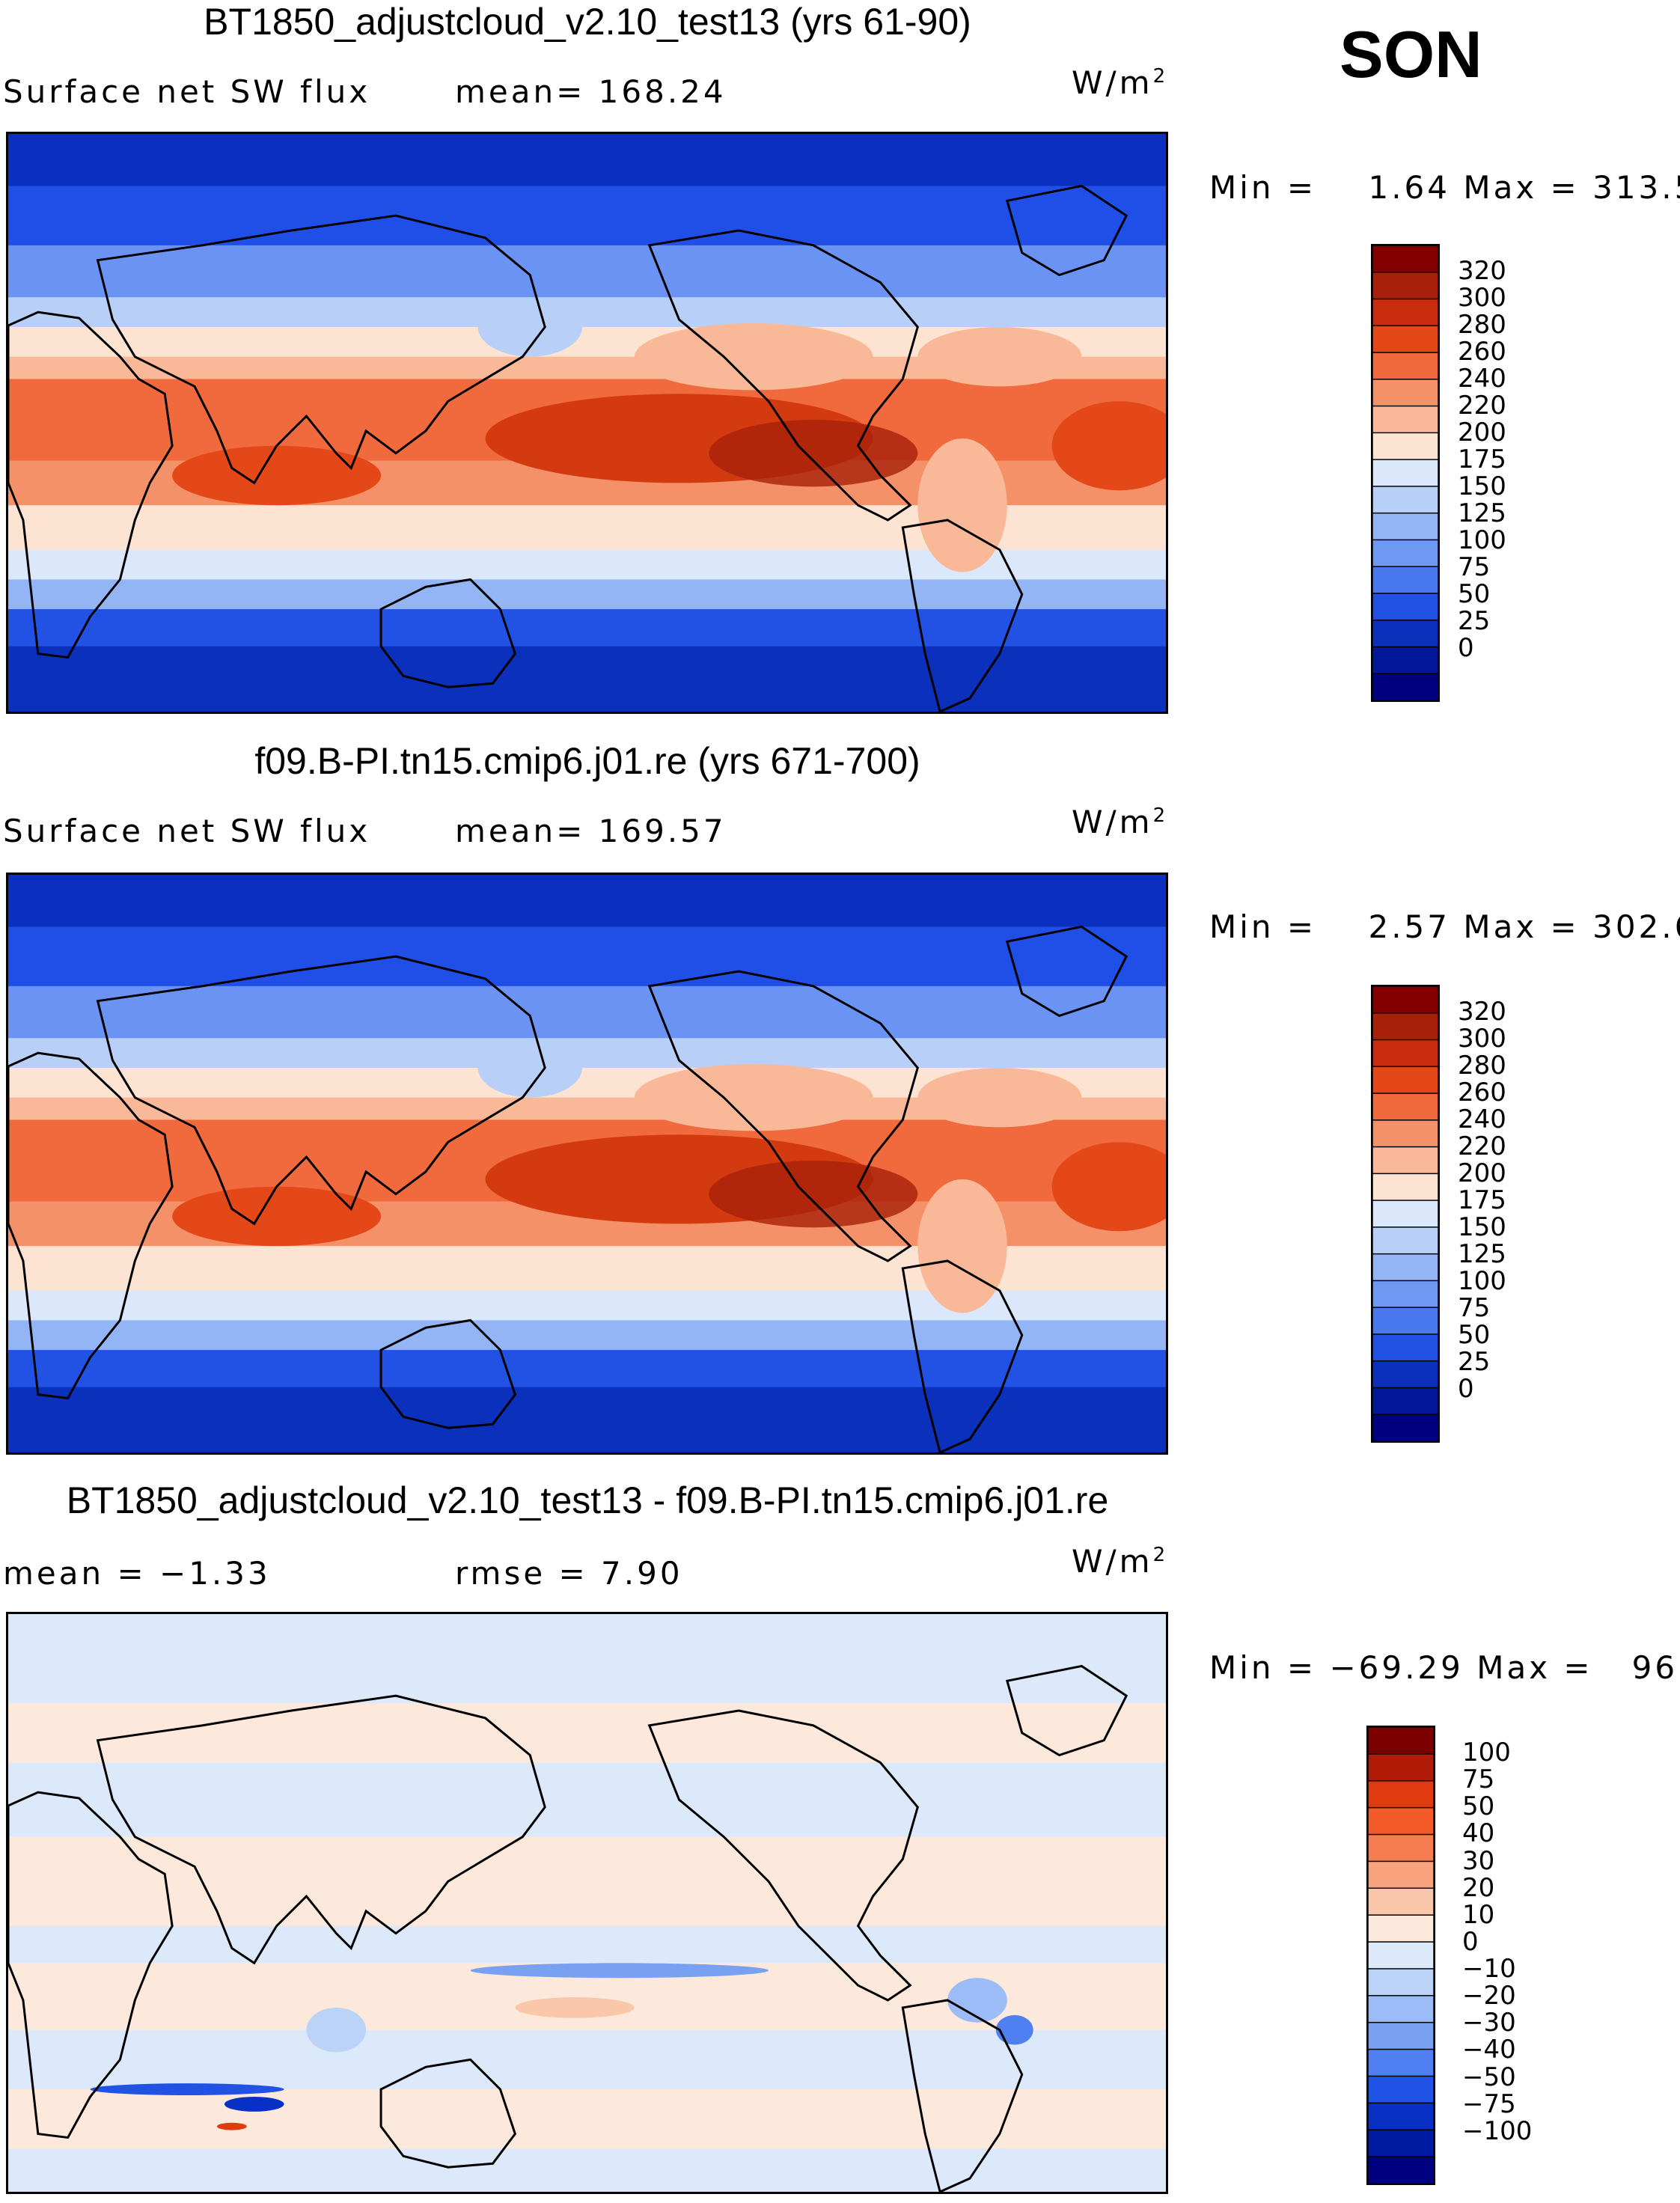 This screenshot has width=1680, height=2203. I want to click on panel-1-variable-label: Surface net SW flux, so click(187, 91).